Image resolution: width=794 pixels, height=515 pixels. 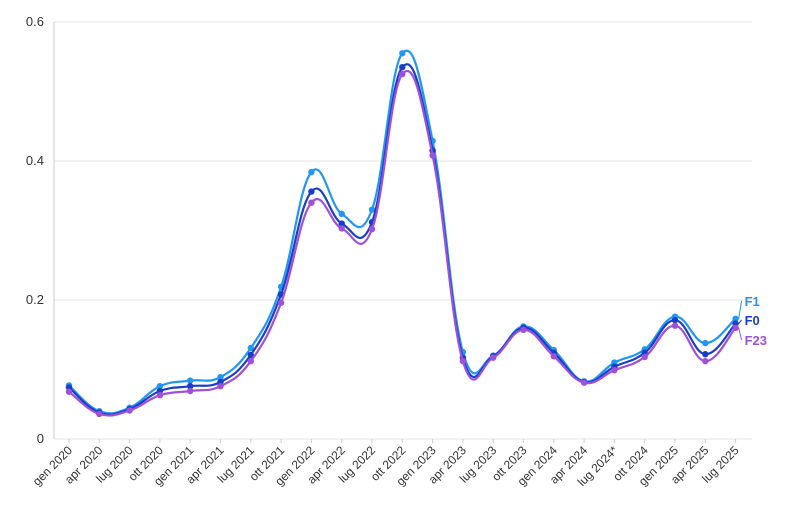 What do you see at coordinates (752, 301) in the screenshot?
I see `series-label: F1` at bounding box center [752, 301].